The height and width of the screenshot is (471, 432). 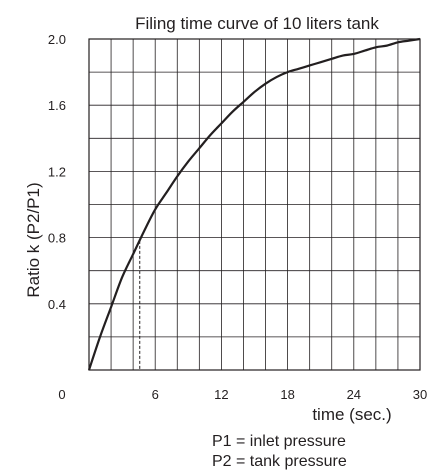 I want to click on y-tick-label: 0.4, so click(x=57, y=304).